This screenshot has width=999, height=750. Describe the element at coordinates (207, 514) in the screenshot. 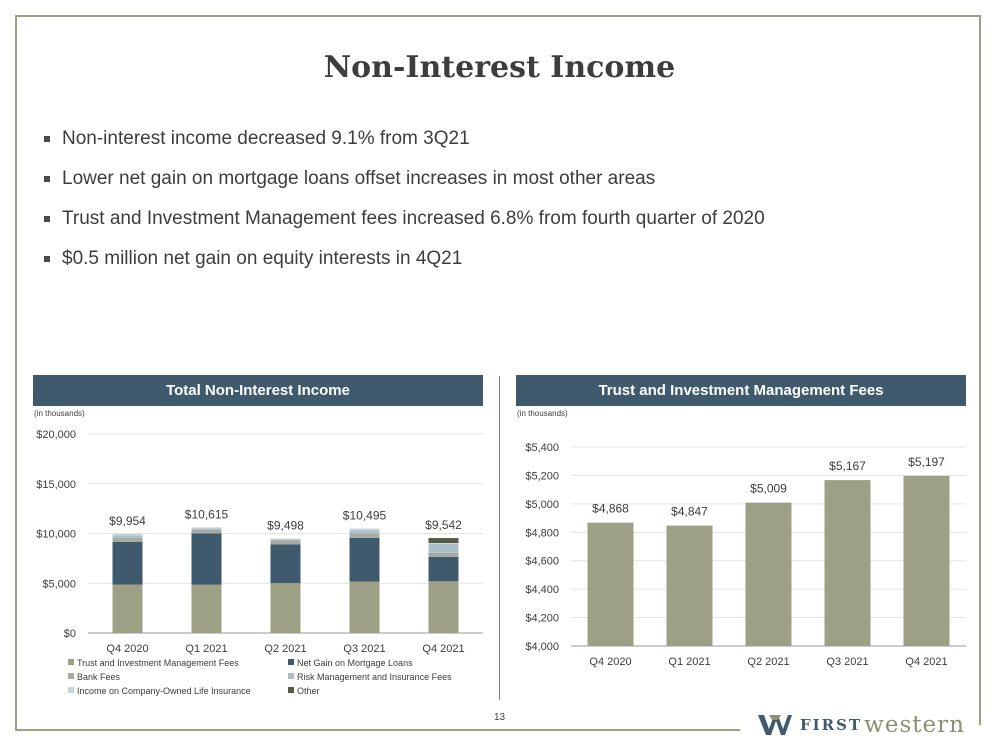

I see `bar-total-label: $10,615` at that location.